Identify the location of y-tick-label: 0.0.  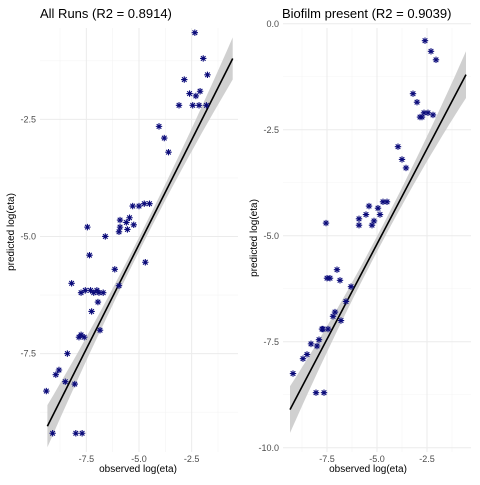
(272, 24).